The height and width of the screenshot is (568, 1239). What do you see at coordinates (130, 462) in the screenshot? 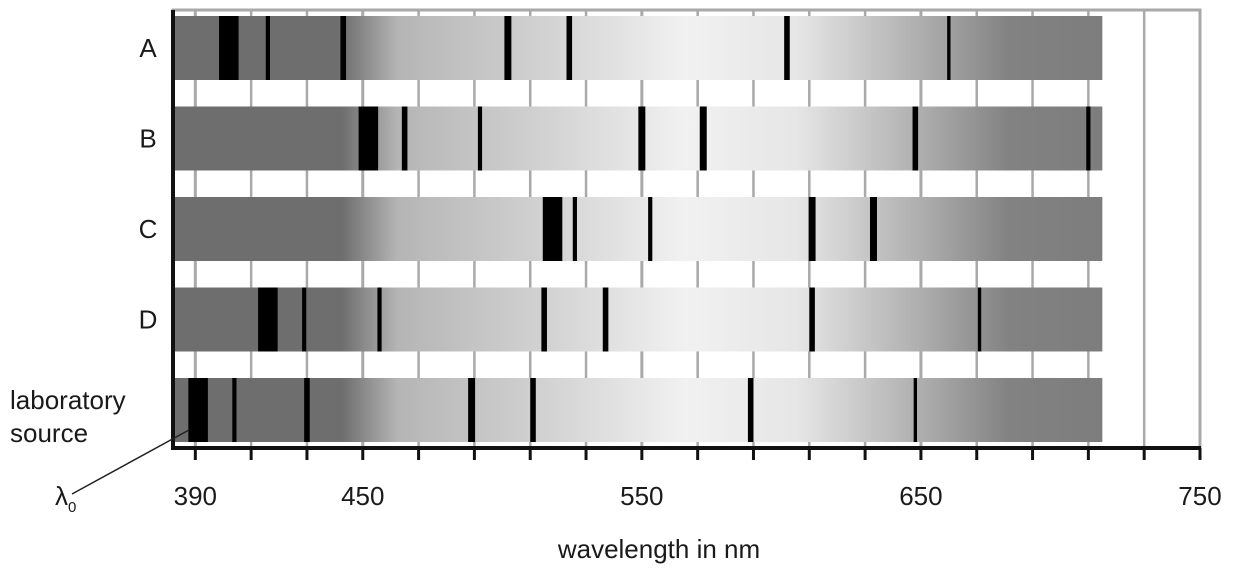
I see `reference-pointer-line` at bounding box center [130, 462].